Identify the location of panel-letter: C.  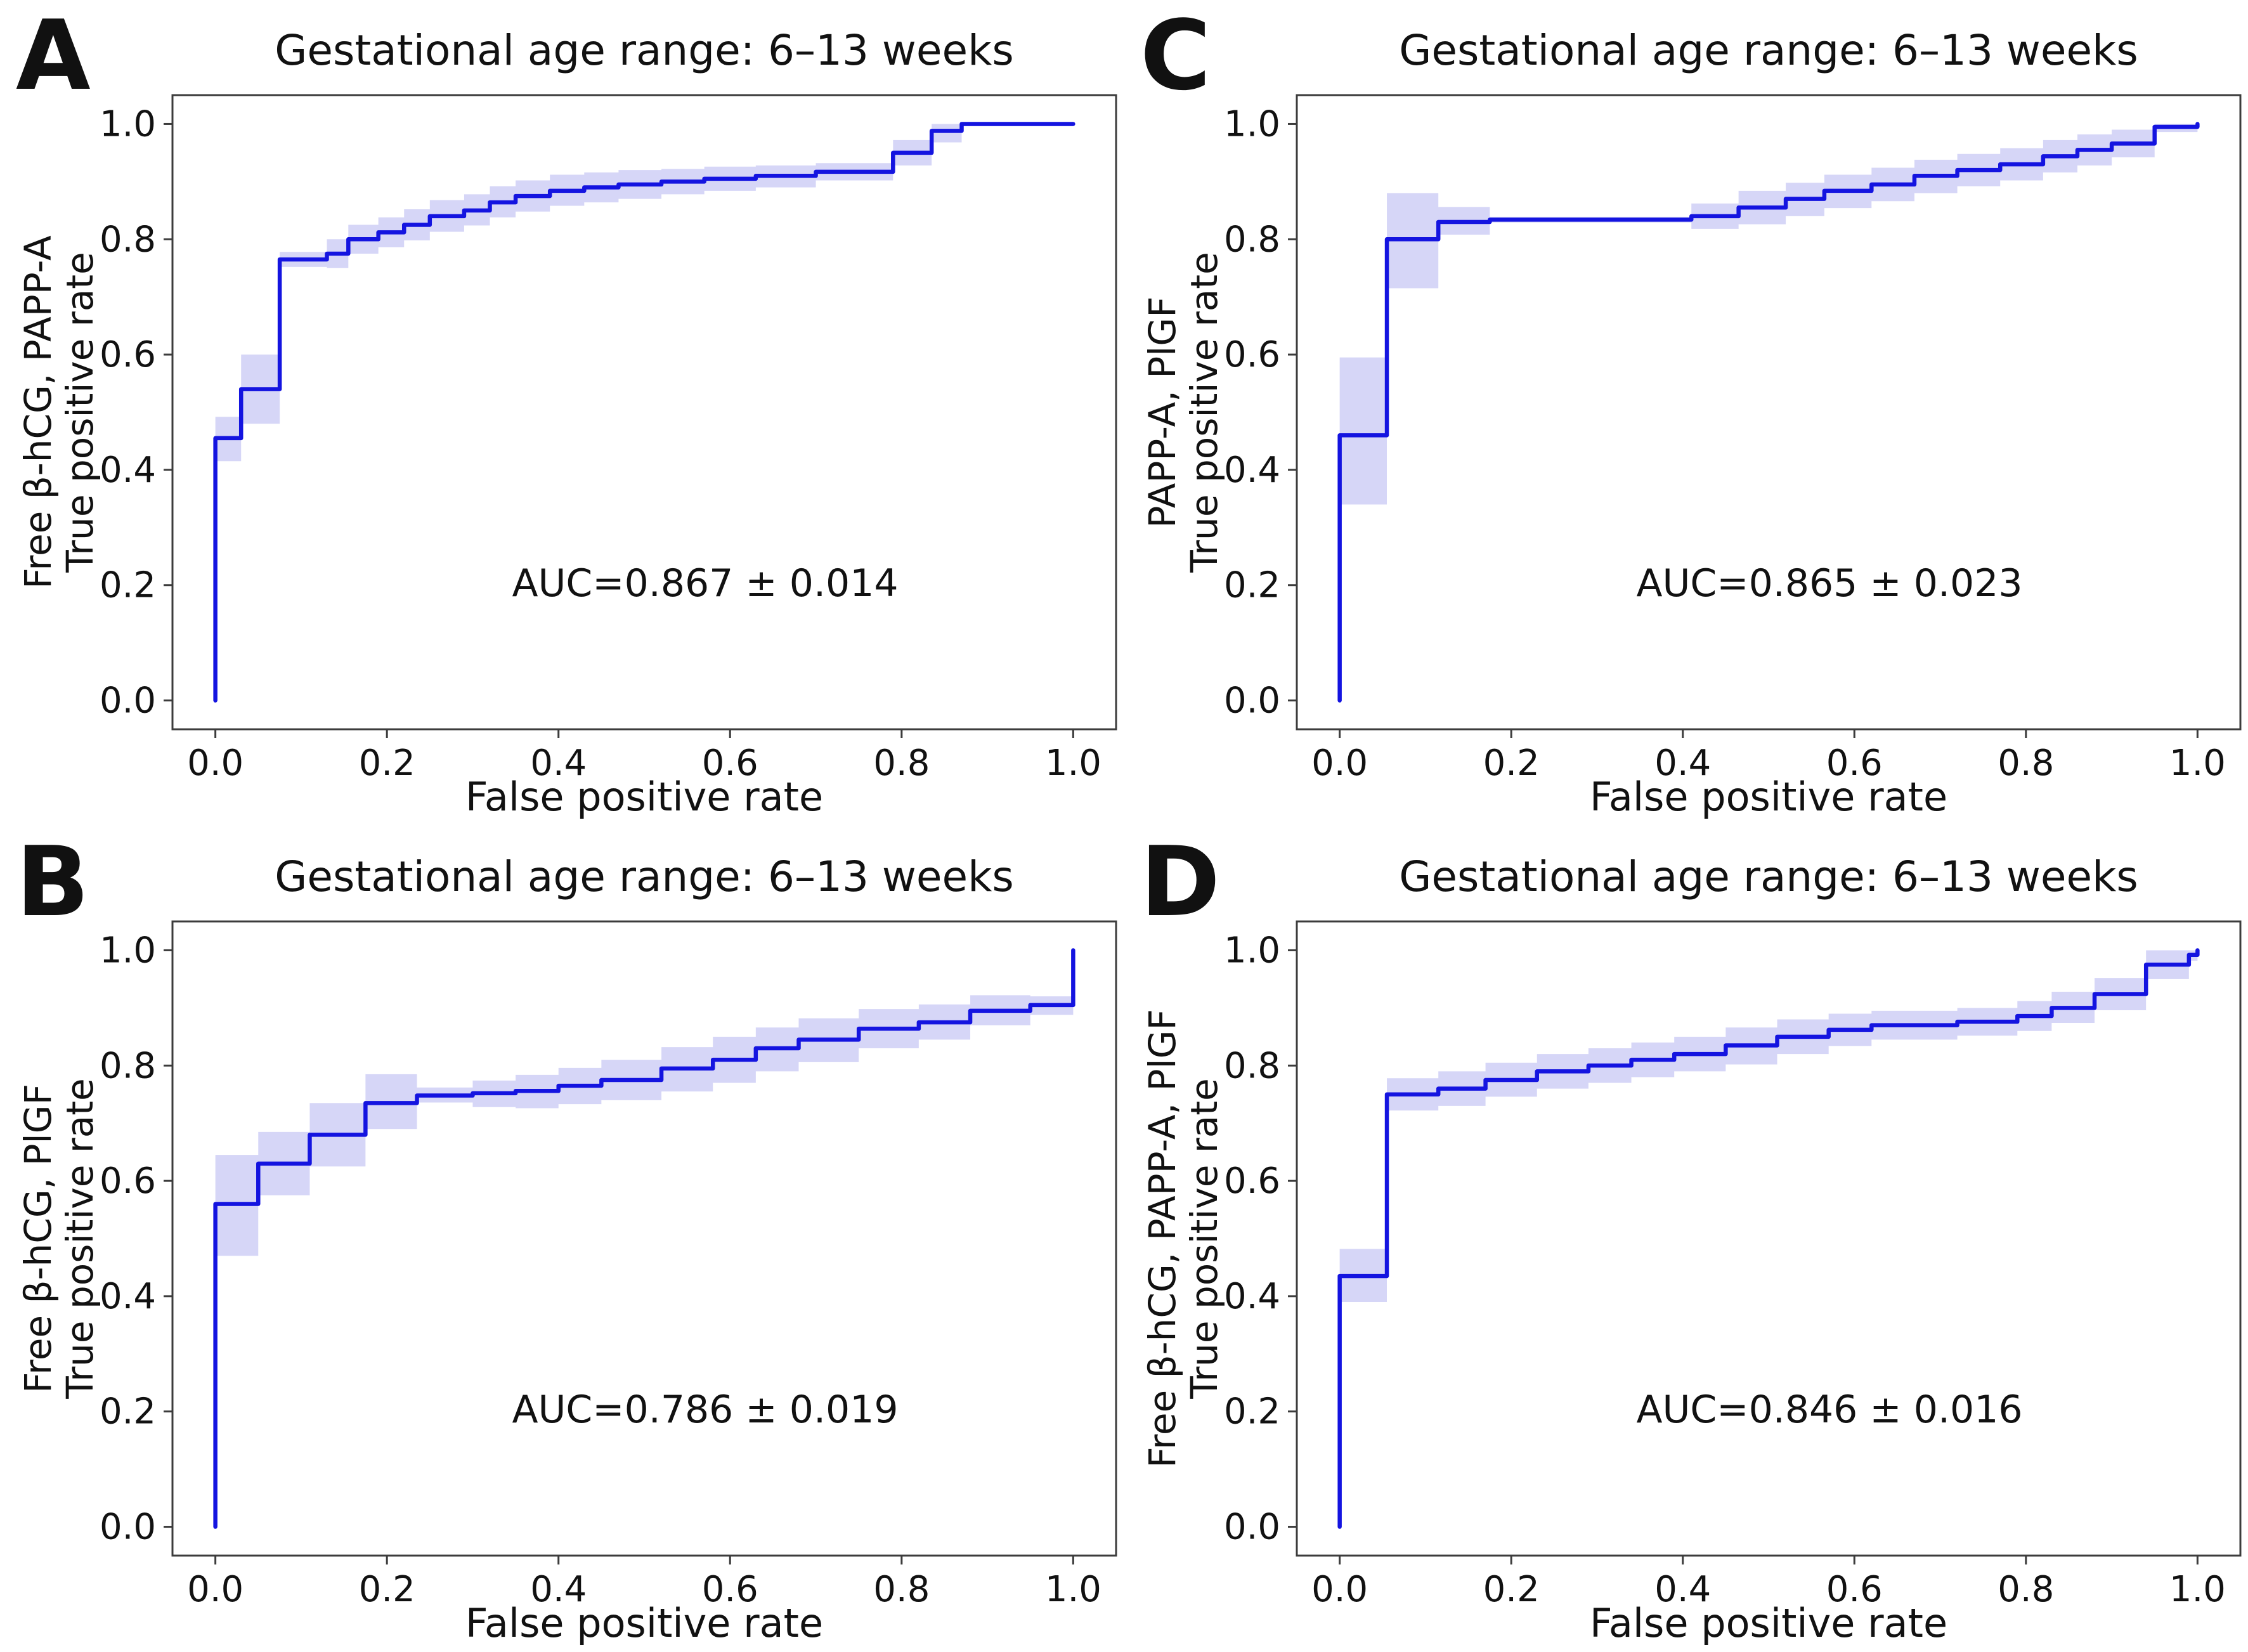
(1175, 56).